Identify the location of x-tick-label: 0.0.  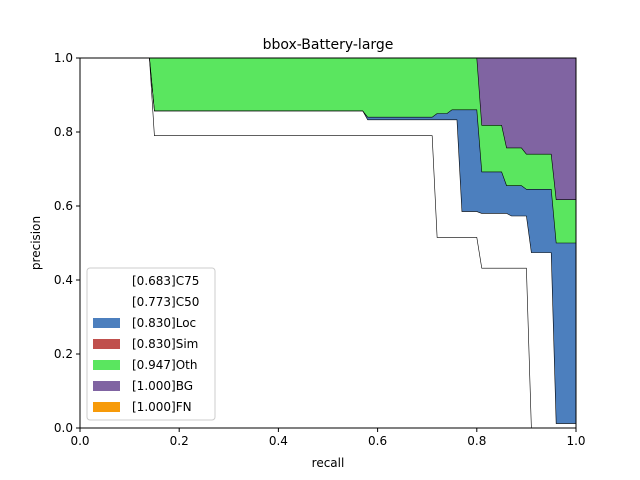
(79, 441).